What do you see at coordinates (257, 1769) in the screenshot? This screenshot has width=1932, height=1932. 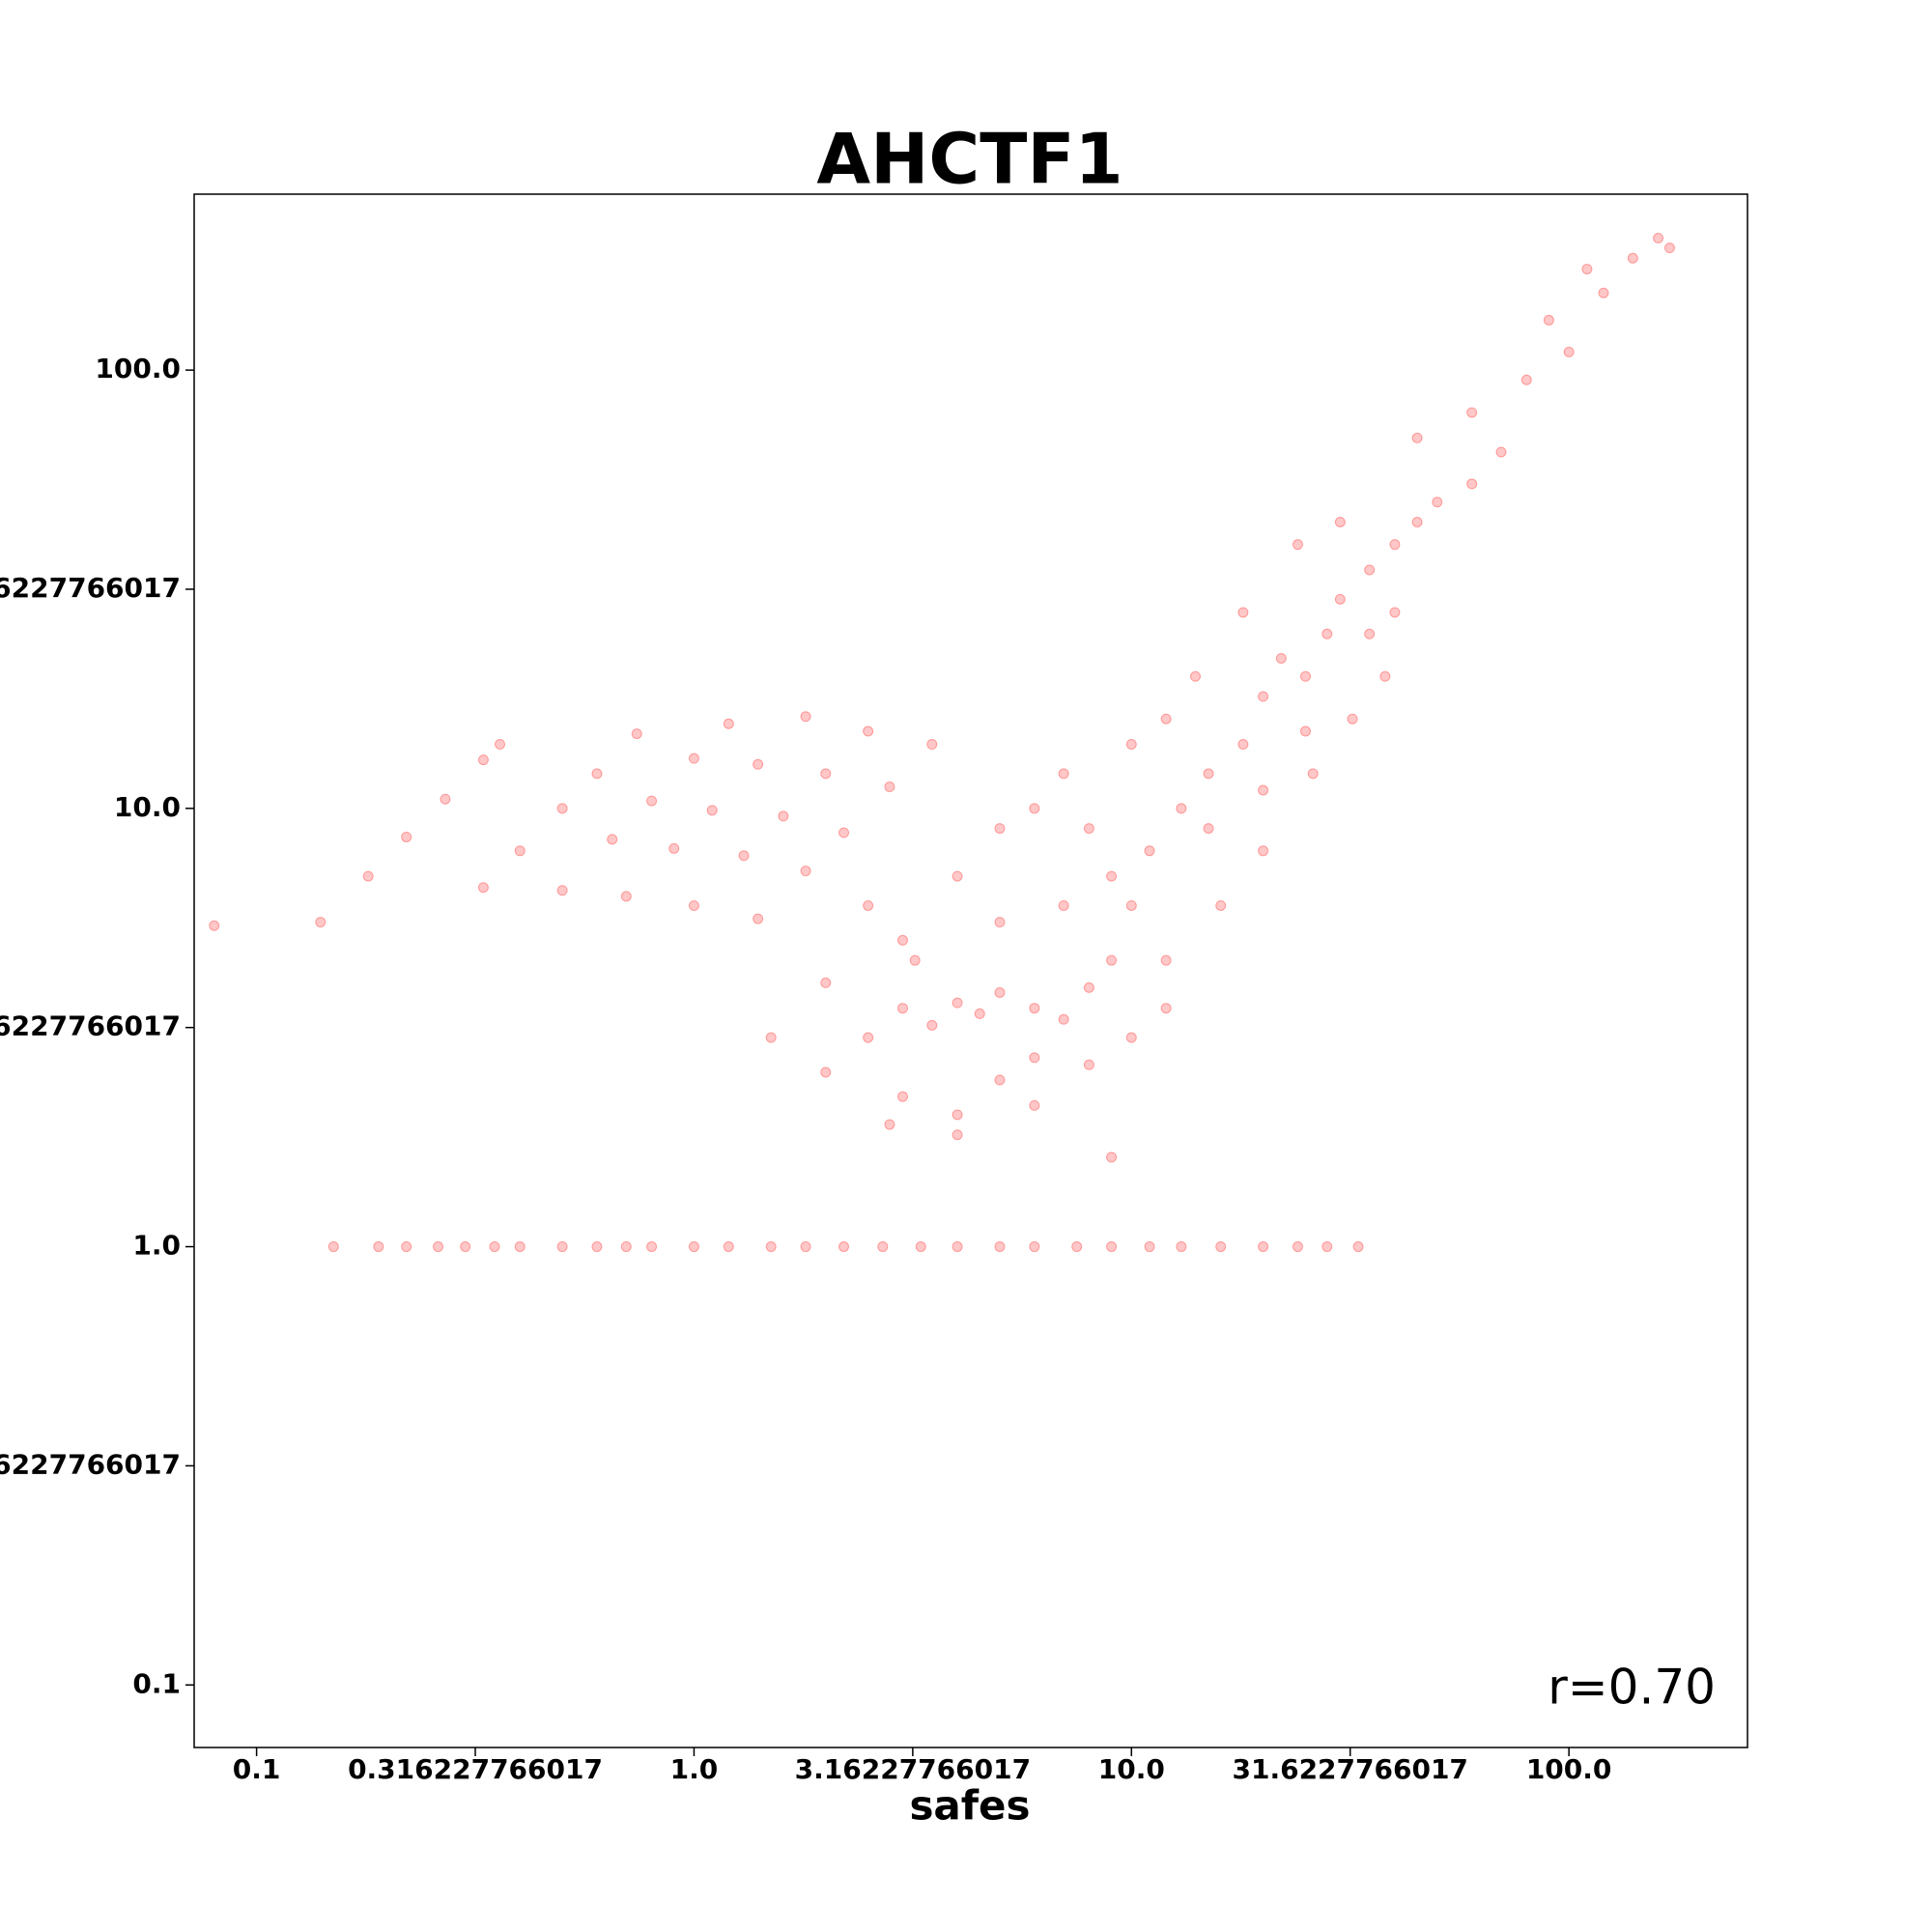 I see `x-tick-label: 0.1` at bounding box center [257, 1769].